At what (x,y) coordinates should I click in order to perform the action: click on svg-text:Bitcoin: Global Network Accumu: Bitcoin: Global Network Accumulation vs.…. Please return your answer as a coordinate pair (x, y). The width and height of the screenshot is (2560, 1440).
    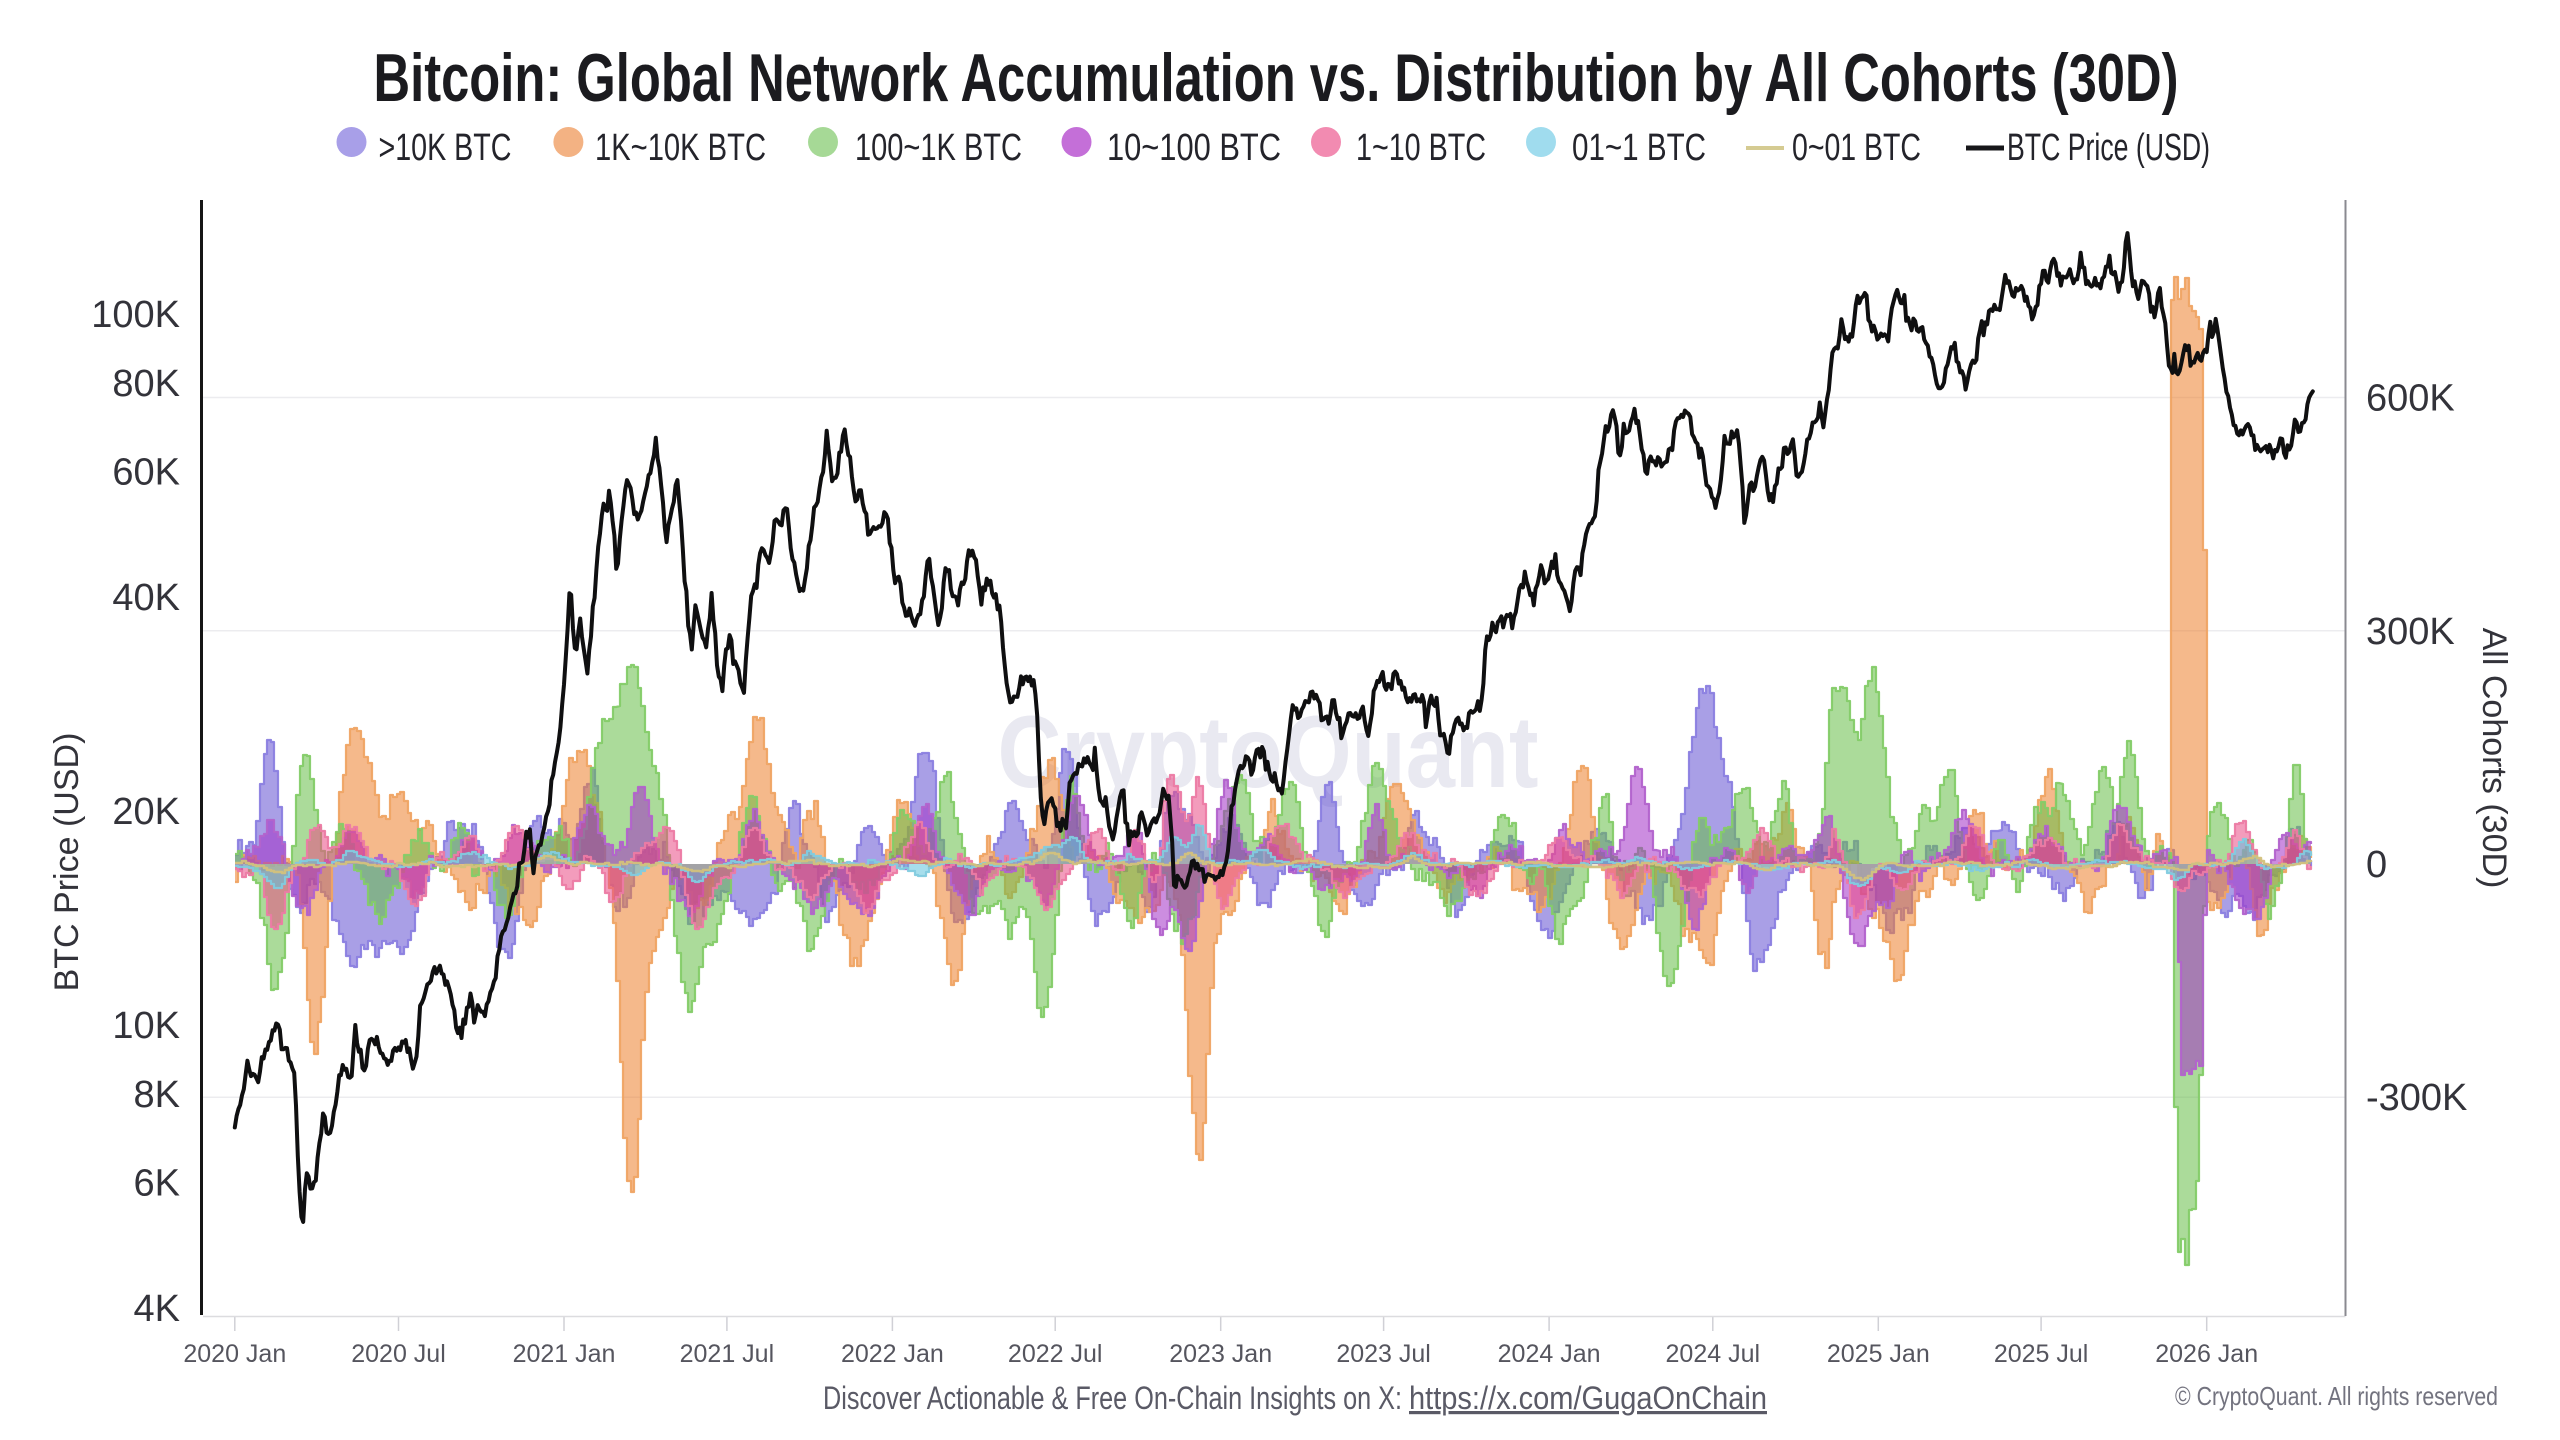
    Looking at the image, I should click on (1276, 78).